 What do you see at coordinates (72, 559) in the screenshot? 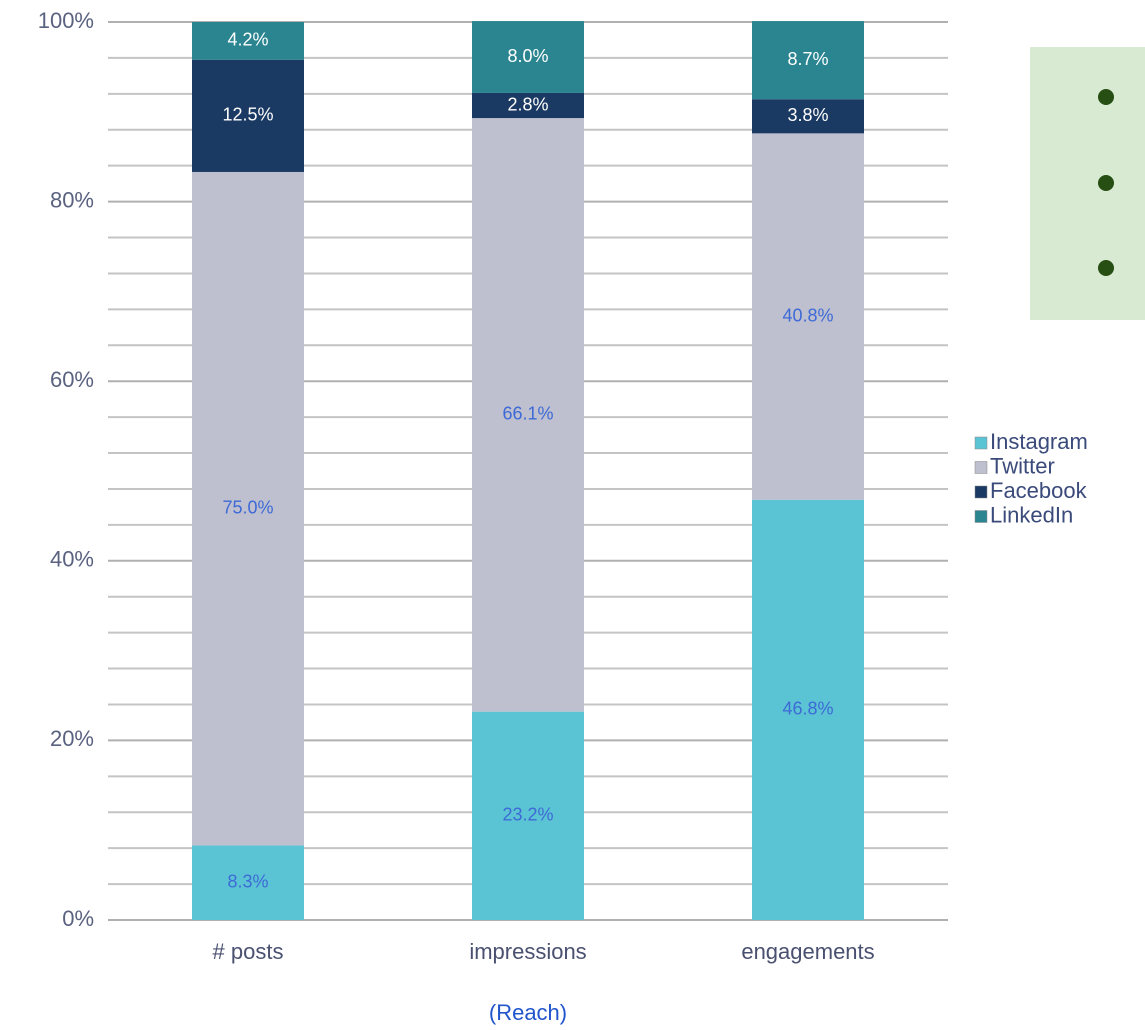
I see `y-tick-label: 40%` at bounding box center [72, 559].